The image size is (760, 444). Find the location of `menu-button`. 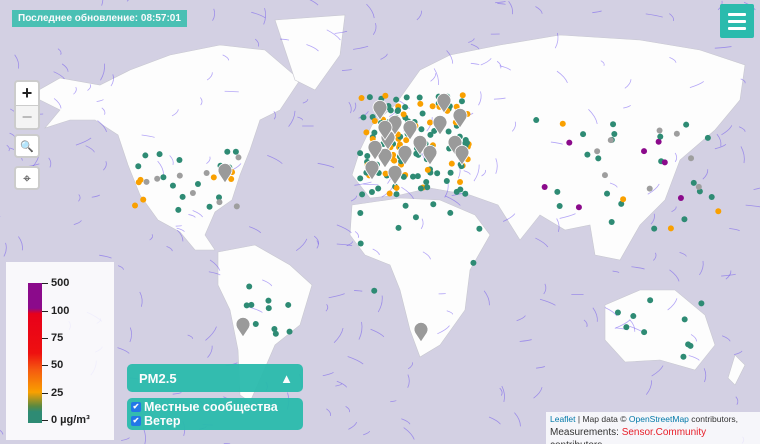

menu-button is located at coordinates (737, 21).